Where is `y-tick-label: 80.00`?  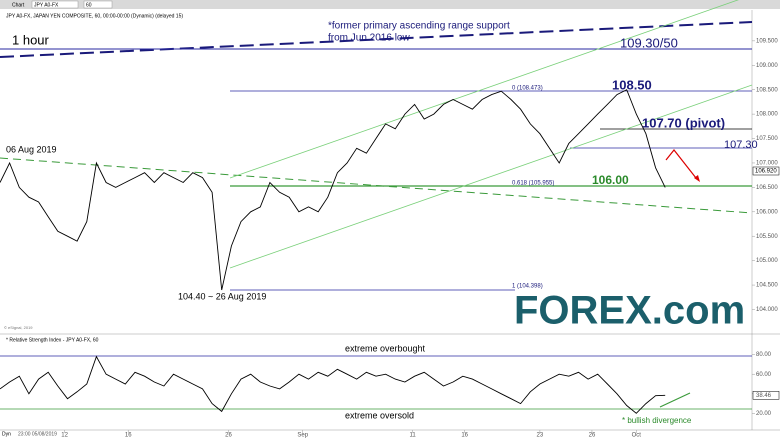
y-tick-label: 80.00 is located at coordinates (764, 355).